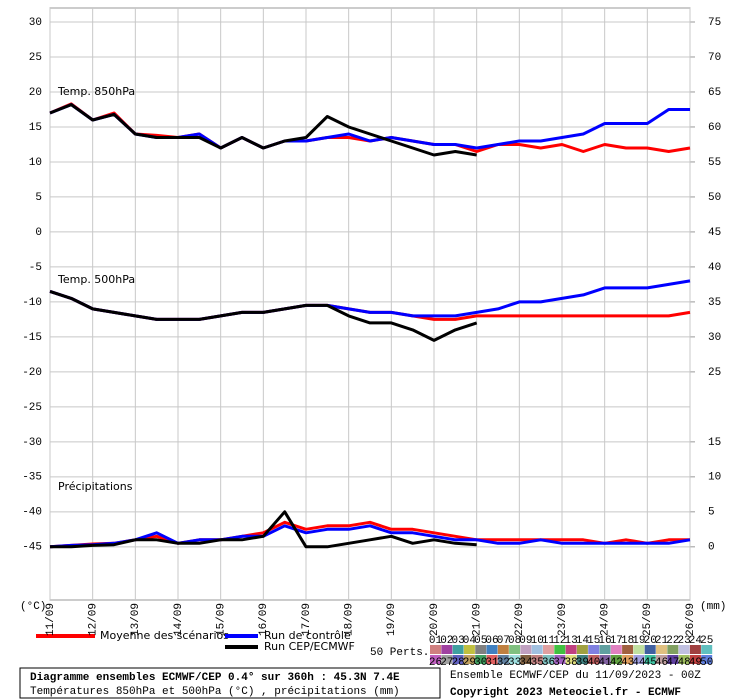 This screenshot has width=740, height=700. I want to click on y2-tick-label: 30, so click(714, 338).